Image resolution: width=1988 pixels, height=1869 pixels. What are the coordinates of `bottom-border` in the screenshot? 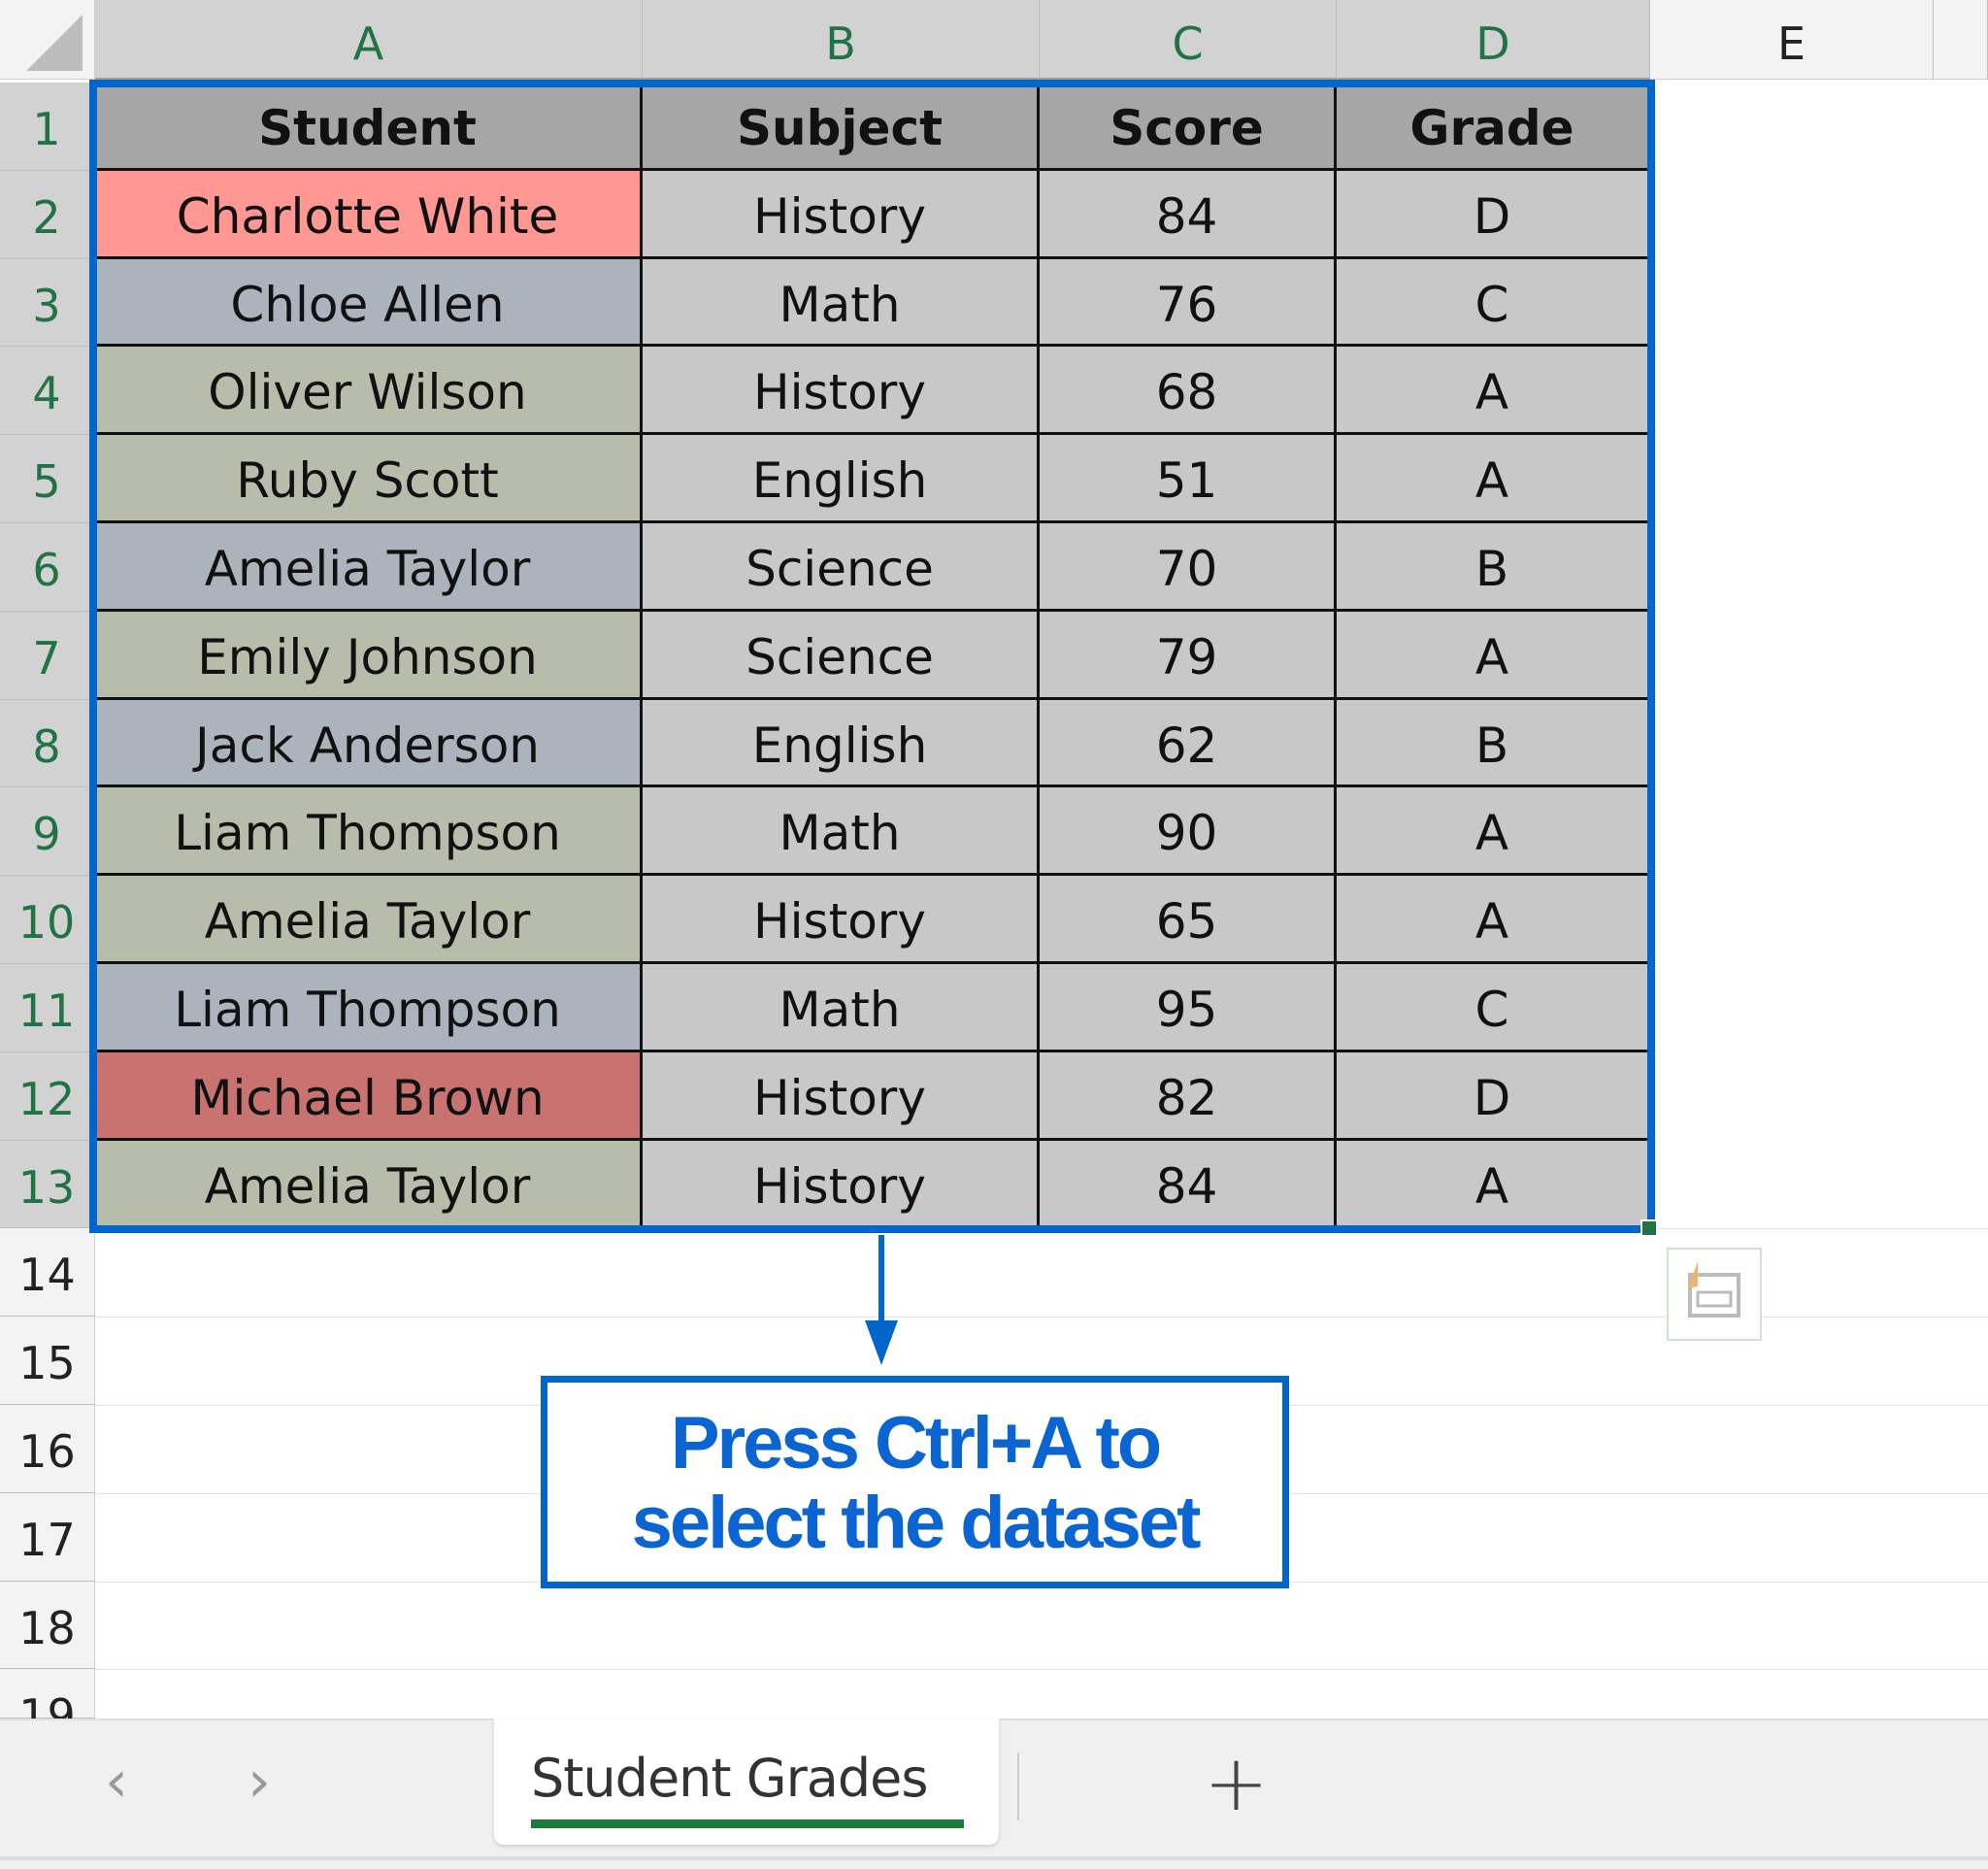 It's located at (994, 1858).